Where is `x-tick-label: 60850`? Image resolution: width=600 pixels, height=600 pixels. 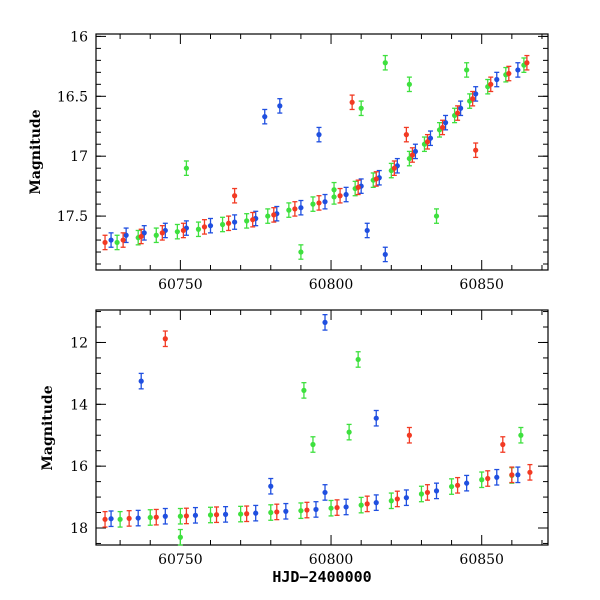
x-tick-label: 60850 is located at coordinates (481, 560).